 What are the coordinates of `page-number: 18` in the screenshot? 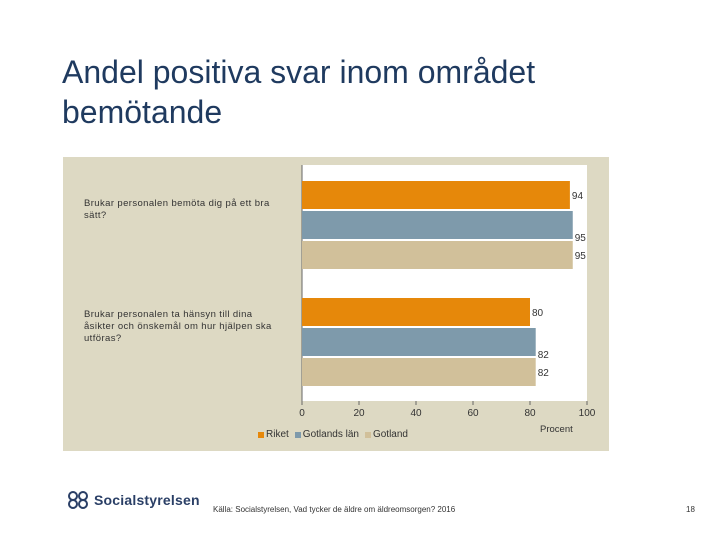 It's located at (690, 509).